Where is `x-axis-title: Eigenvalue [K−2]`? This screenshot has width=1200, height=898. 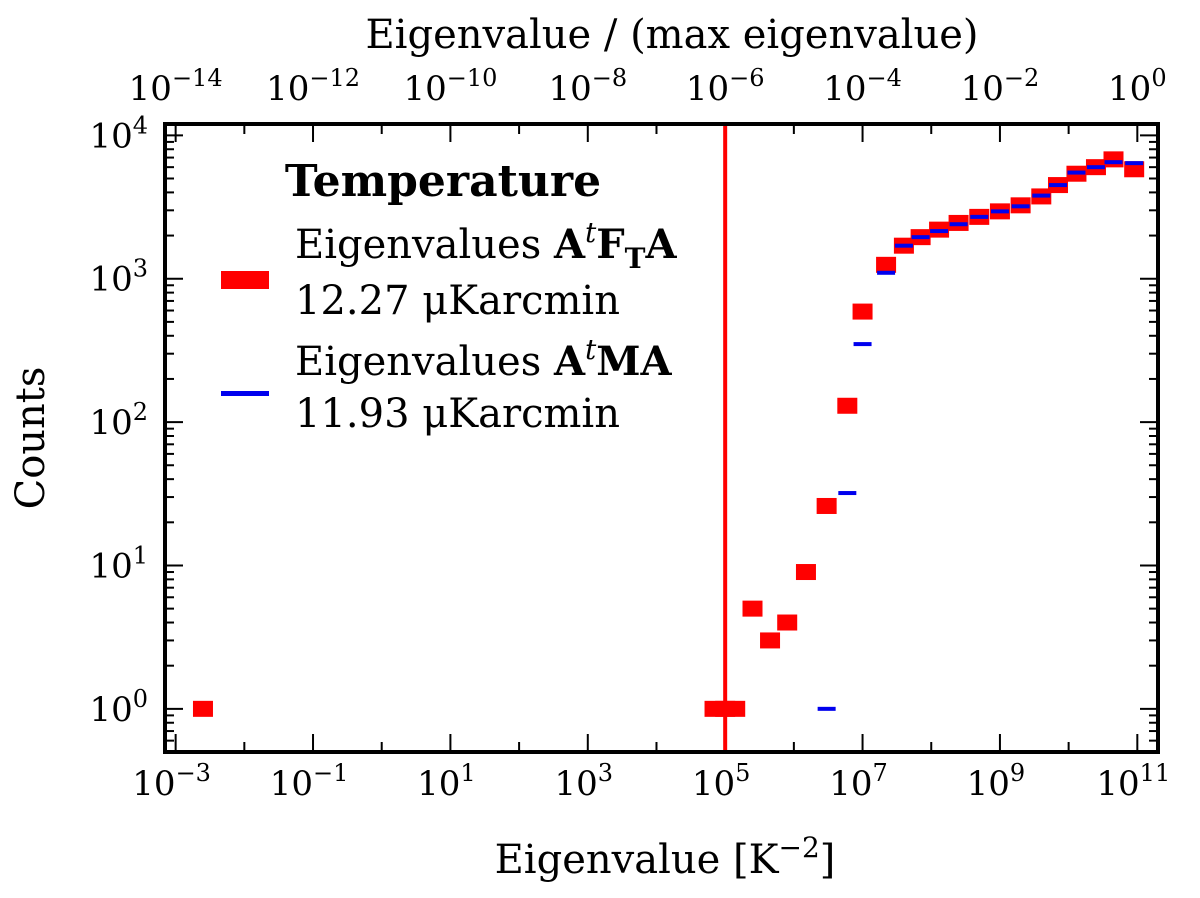
x-axis-title: Eigenvalue [K−2] is located at coordinates (665, 857).